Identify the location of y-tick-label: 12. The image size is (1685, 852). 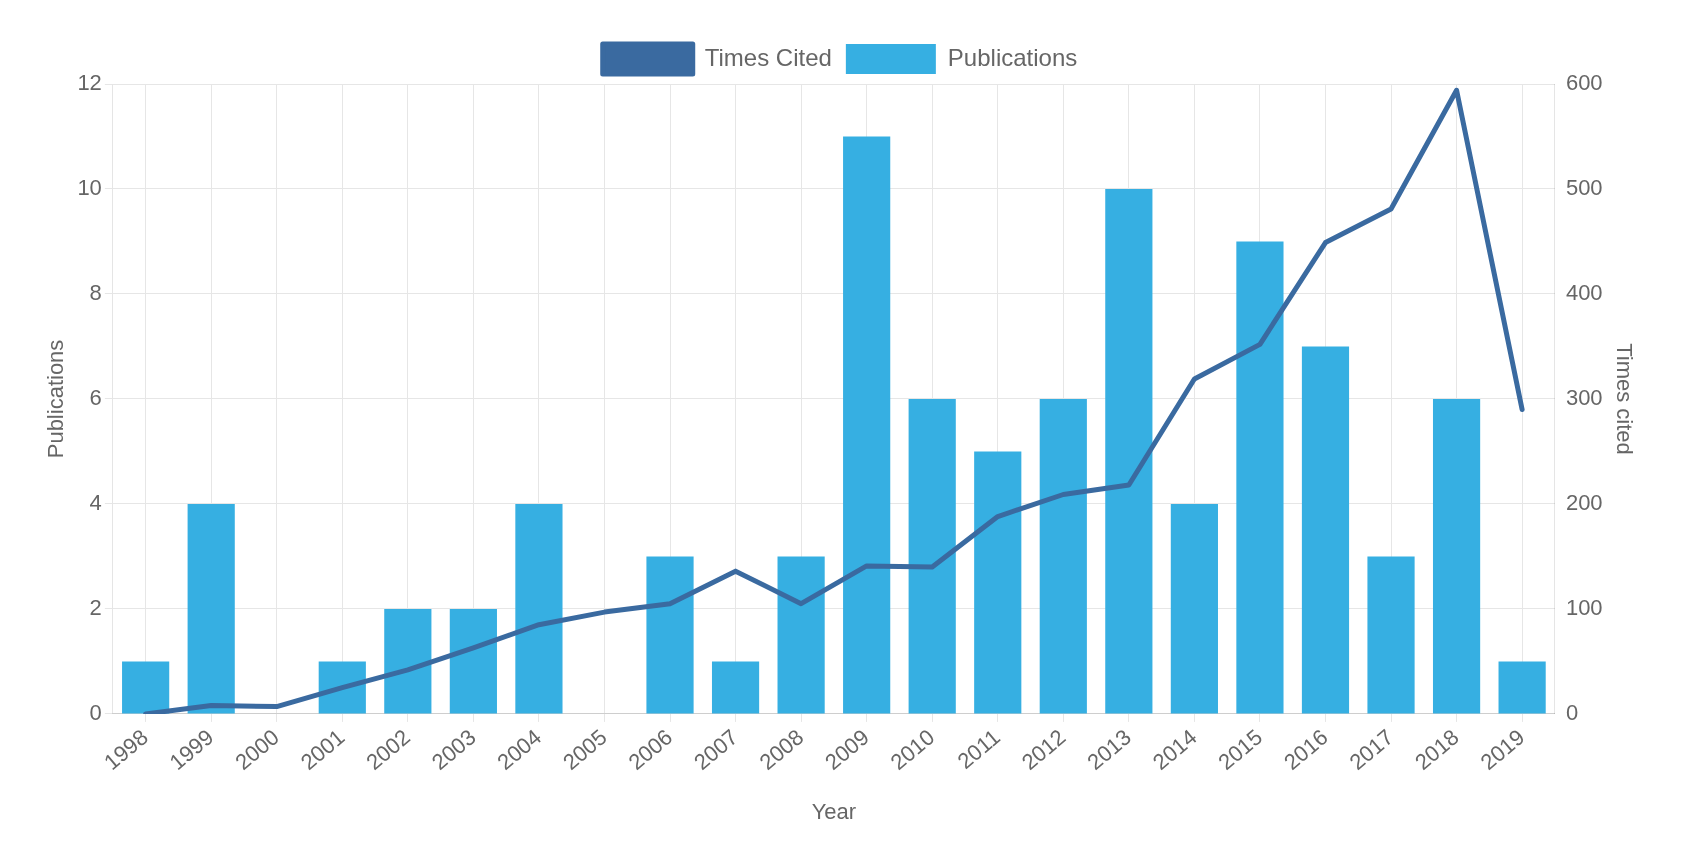
(89, 83).